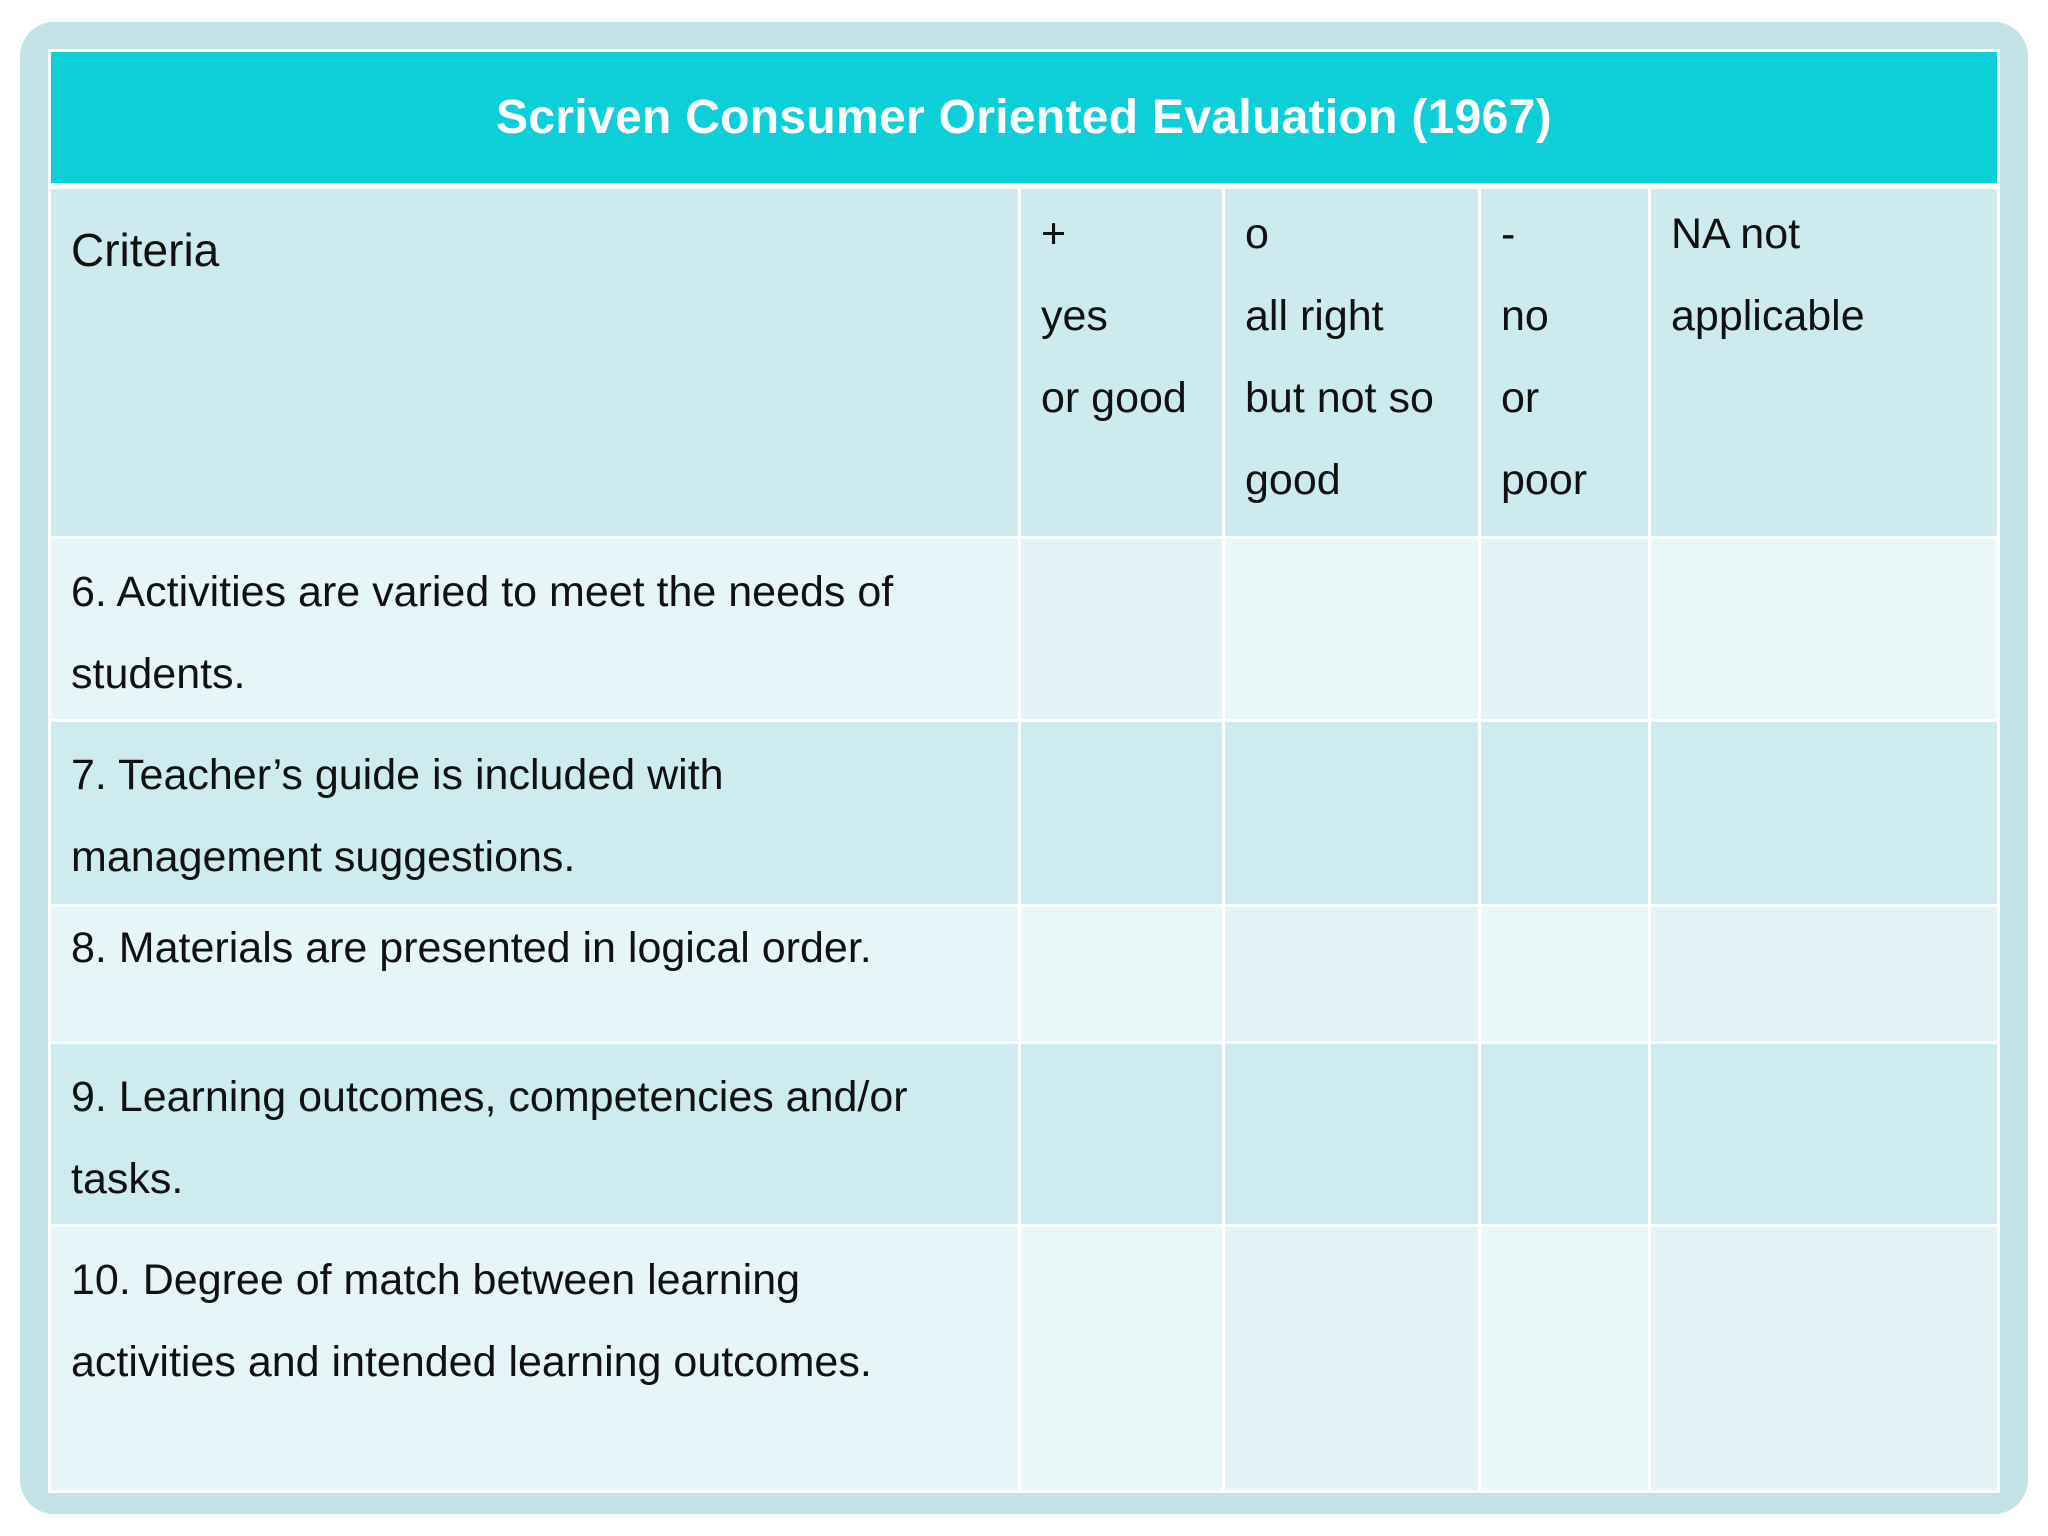 This screenshot has height=1536, width=2048. What do you see at coordinates (397, 775) in the screenshot?
I see `criteria-line: 7. Teacher’s guide is included with` at bounding box center [397, 775].